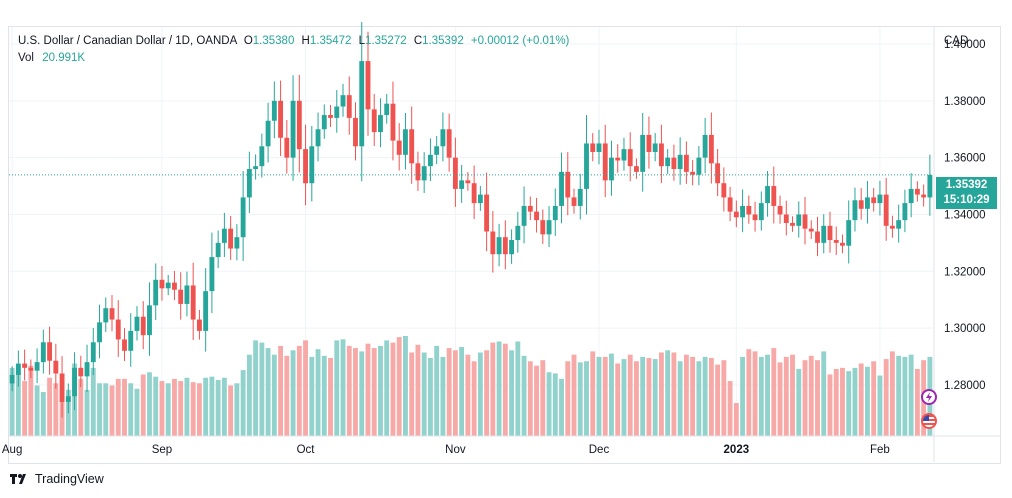  What do you see at coordinates (880, 450) in the screenshot?
I see `x-tick-label: Feb` at bounding box center [880, 450].